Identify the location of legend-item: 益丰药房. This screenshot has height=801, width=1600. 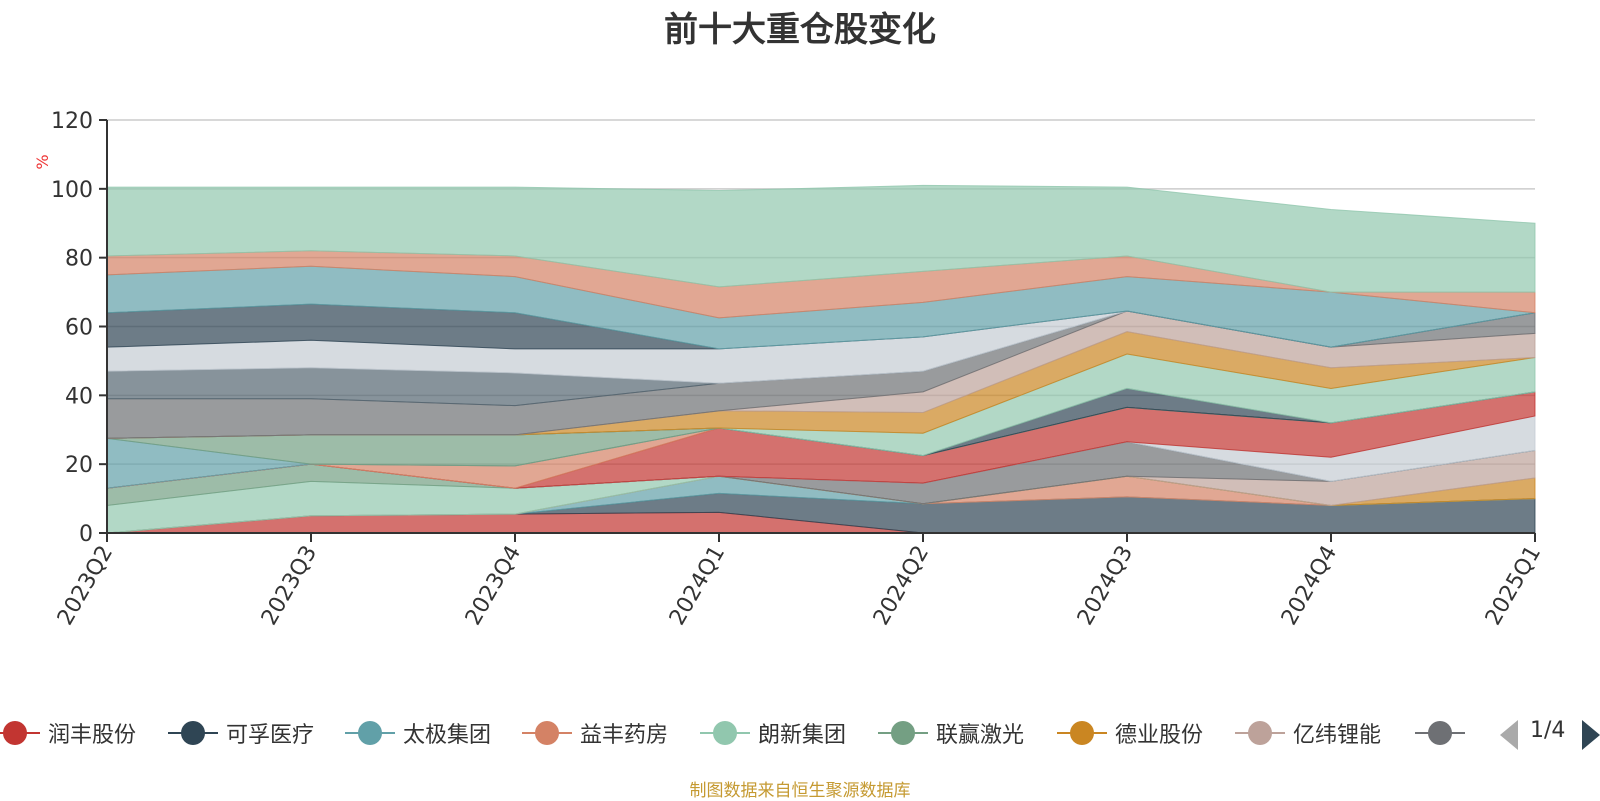
(595, 733).